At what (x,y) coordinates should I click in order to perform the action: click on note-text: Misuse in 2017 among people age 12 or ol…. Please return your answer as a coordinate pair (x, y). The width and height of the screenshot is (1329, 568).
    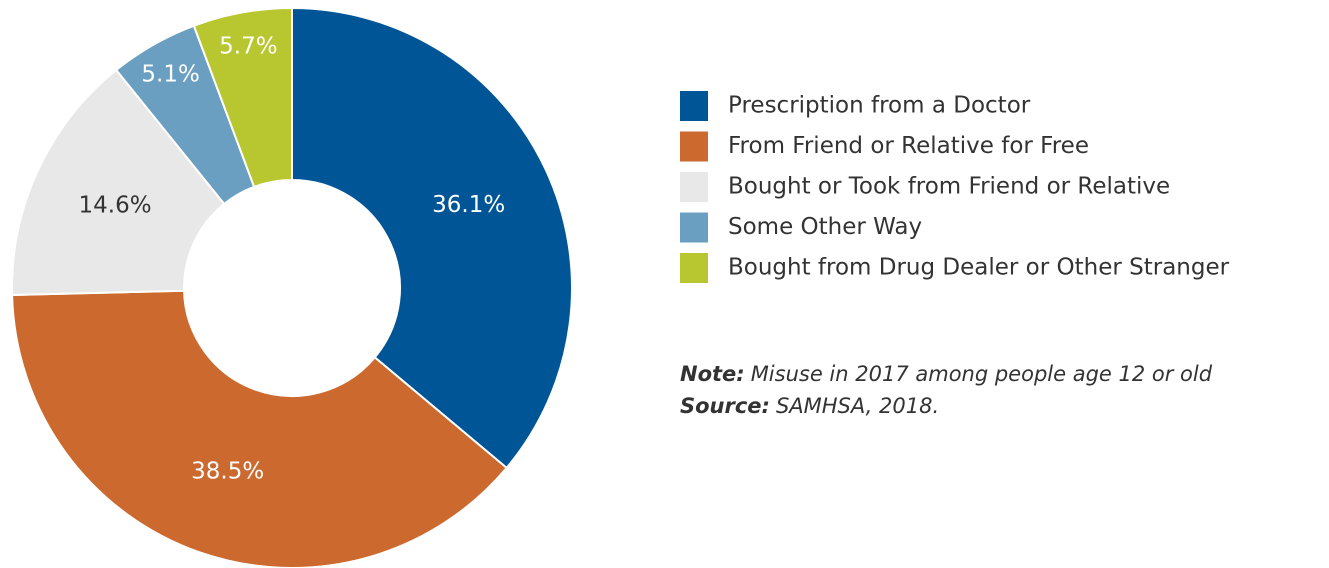
    Looking at the image, I should click on (982, 374).